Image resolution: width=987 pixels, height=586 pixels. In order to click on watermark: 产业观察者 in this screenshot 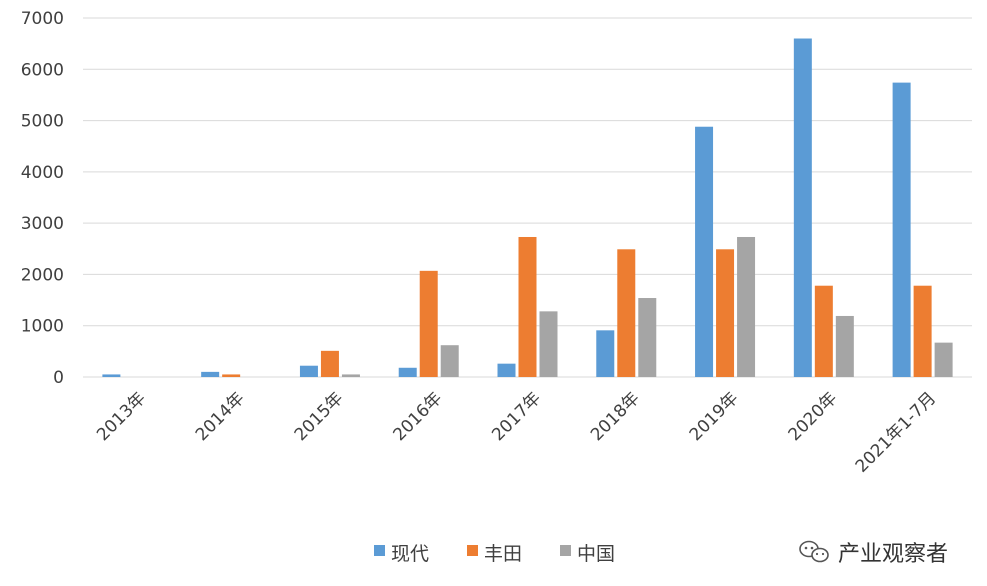, I will do `click(873, 553)`.